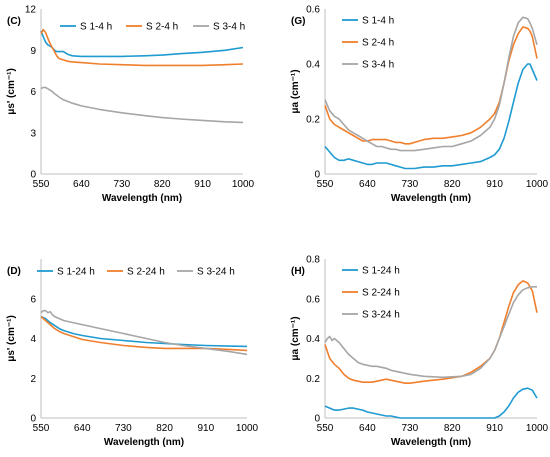  What do you see at coordinates (216, 272) in the screenshot?
I see `panel-2-legend-label-2: S 3-24 h` at bounding box center [216, 272].